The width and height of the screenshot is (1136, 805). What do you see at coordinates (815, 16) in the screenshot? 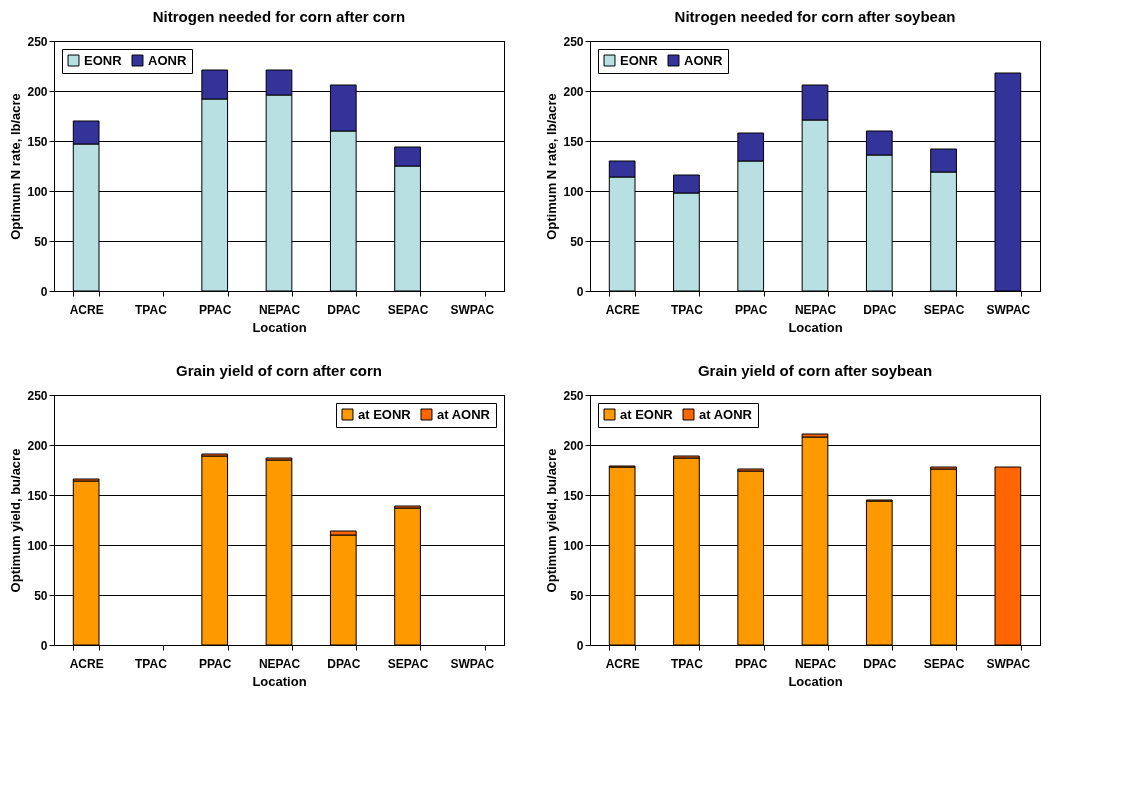
I see `chart-title: Nitrogen needed for corn after soybean` at bounding box center [815, 16].